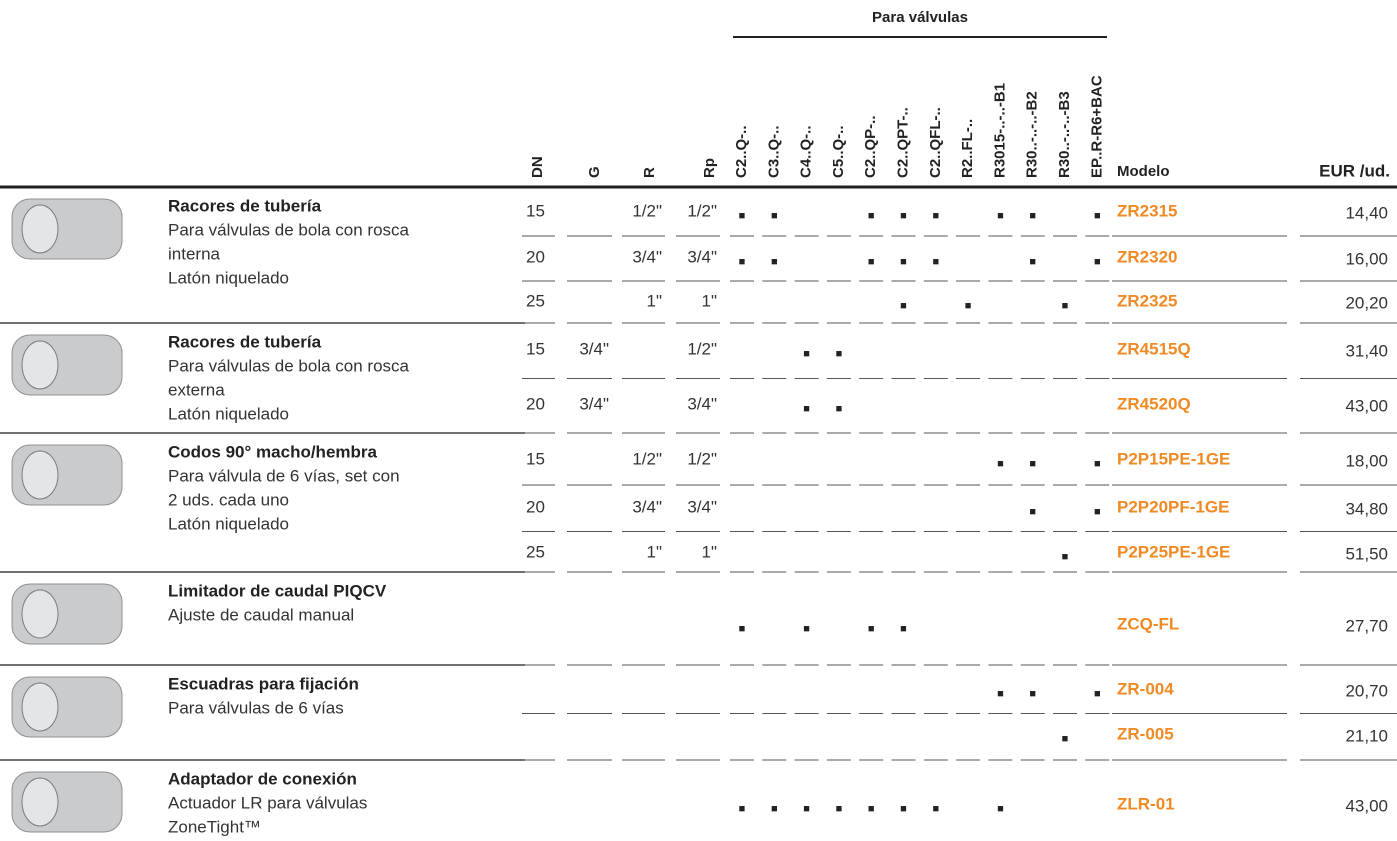 The width and height of the screenshot is (1397, 841). I want to click on model: P2P25PE-1GE, so click(1173, 551).